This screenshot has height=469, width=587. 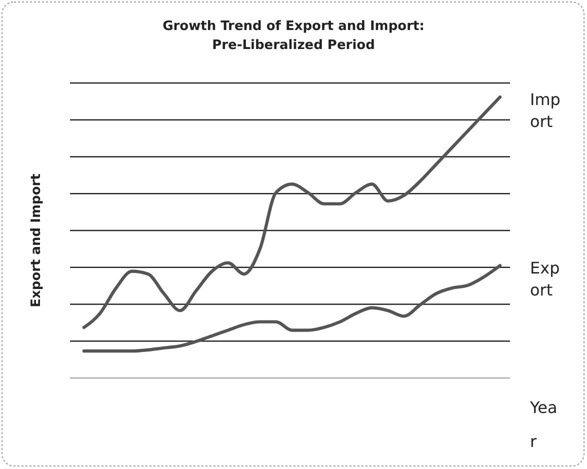 What do you see at coordinates (543, 424) in the screenshot?
I see `x-axis-title: Year` at bounding box center [543, 424].